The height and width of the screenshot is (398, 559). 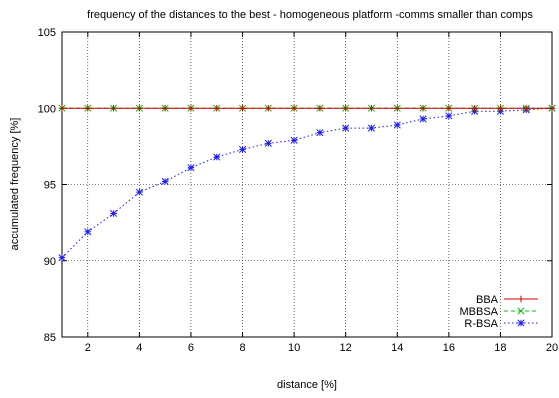 What do you see at coordinates (481, 324) in the screenshot?
I see `legend-label: R-BSA` at bounding box center [481, 324].